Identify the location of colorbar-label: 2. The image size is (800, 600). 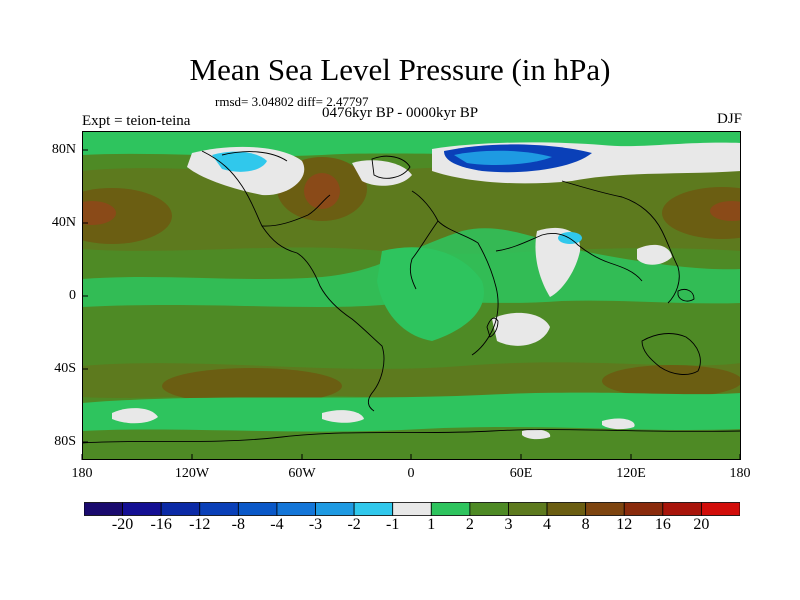
(469, 524).